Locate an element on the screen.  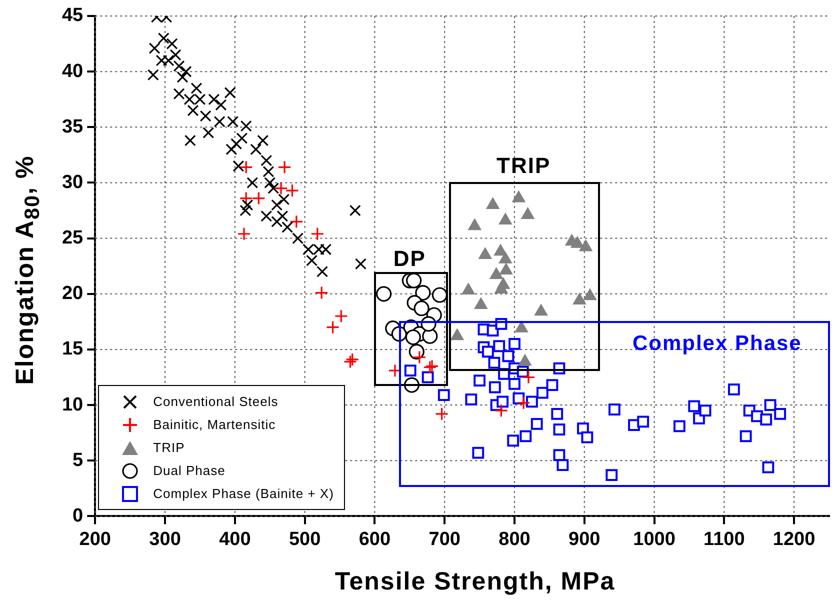
x-tick-label: 400 is located at coordinates (235, 539).